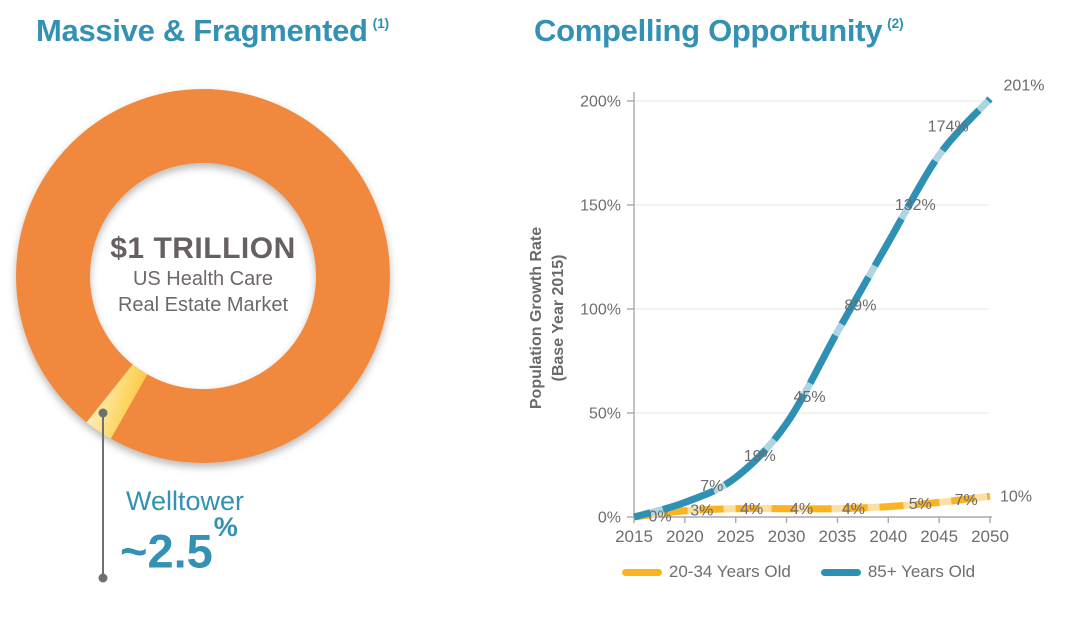 The width and height of the screenshot is (1067, 632). I want to click on footnote-ref-2: (2), so click(895, 22).